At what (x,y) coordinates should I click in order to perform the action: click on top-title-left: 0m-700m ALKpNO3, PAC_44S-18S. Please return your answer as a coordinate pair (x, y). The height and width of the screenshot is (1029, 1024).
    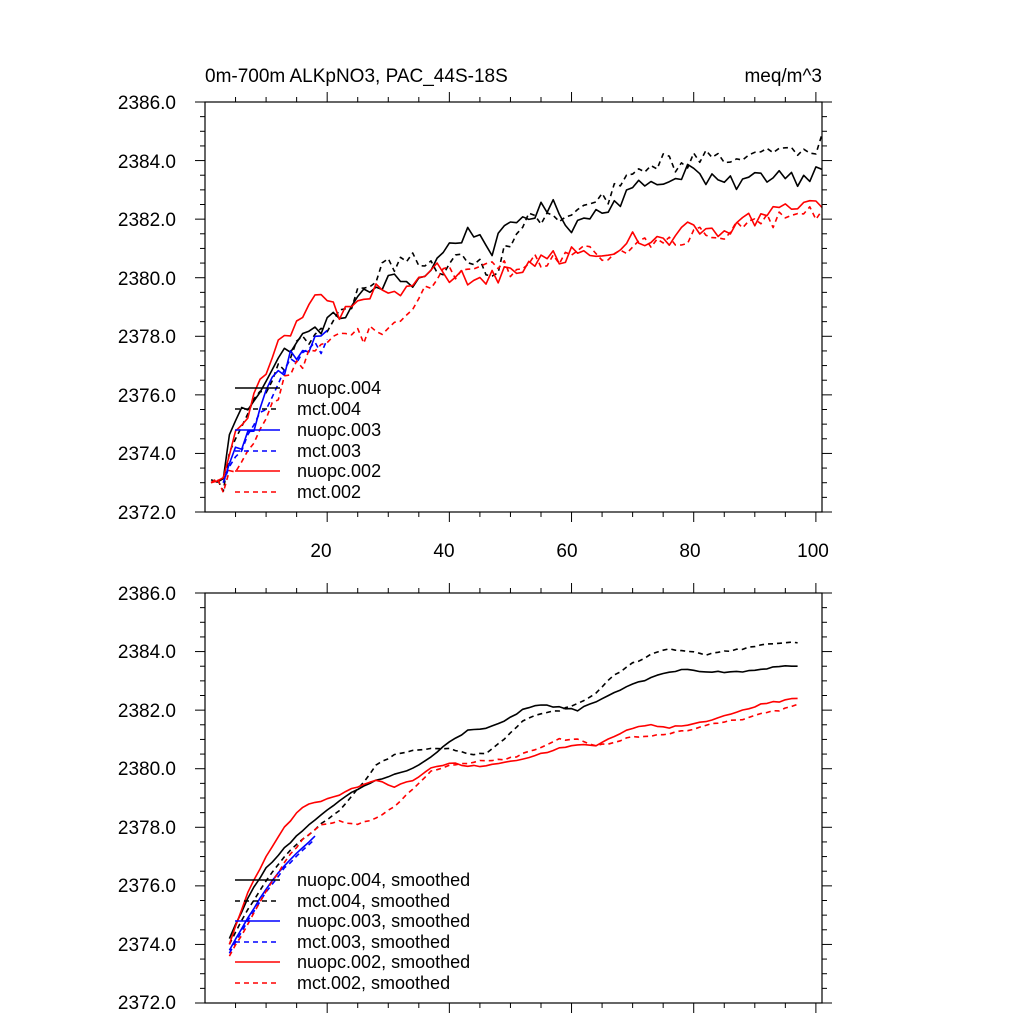
    Looking at the image, I should click on (356, 76).